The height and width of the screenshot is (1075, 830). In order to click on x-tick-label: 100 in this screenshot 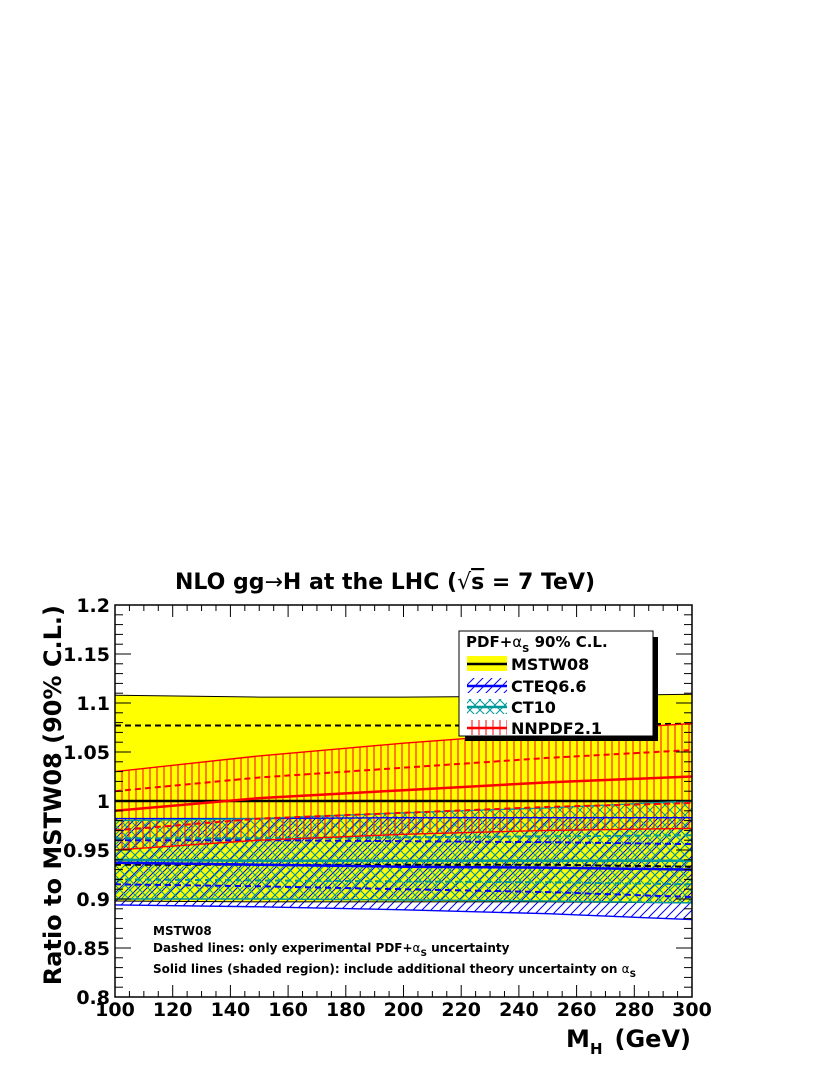, I will do `click(115, 1010)`.